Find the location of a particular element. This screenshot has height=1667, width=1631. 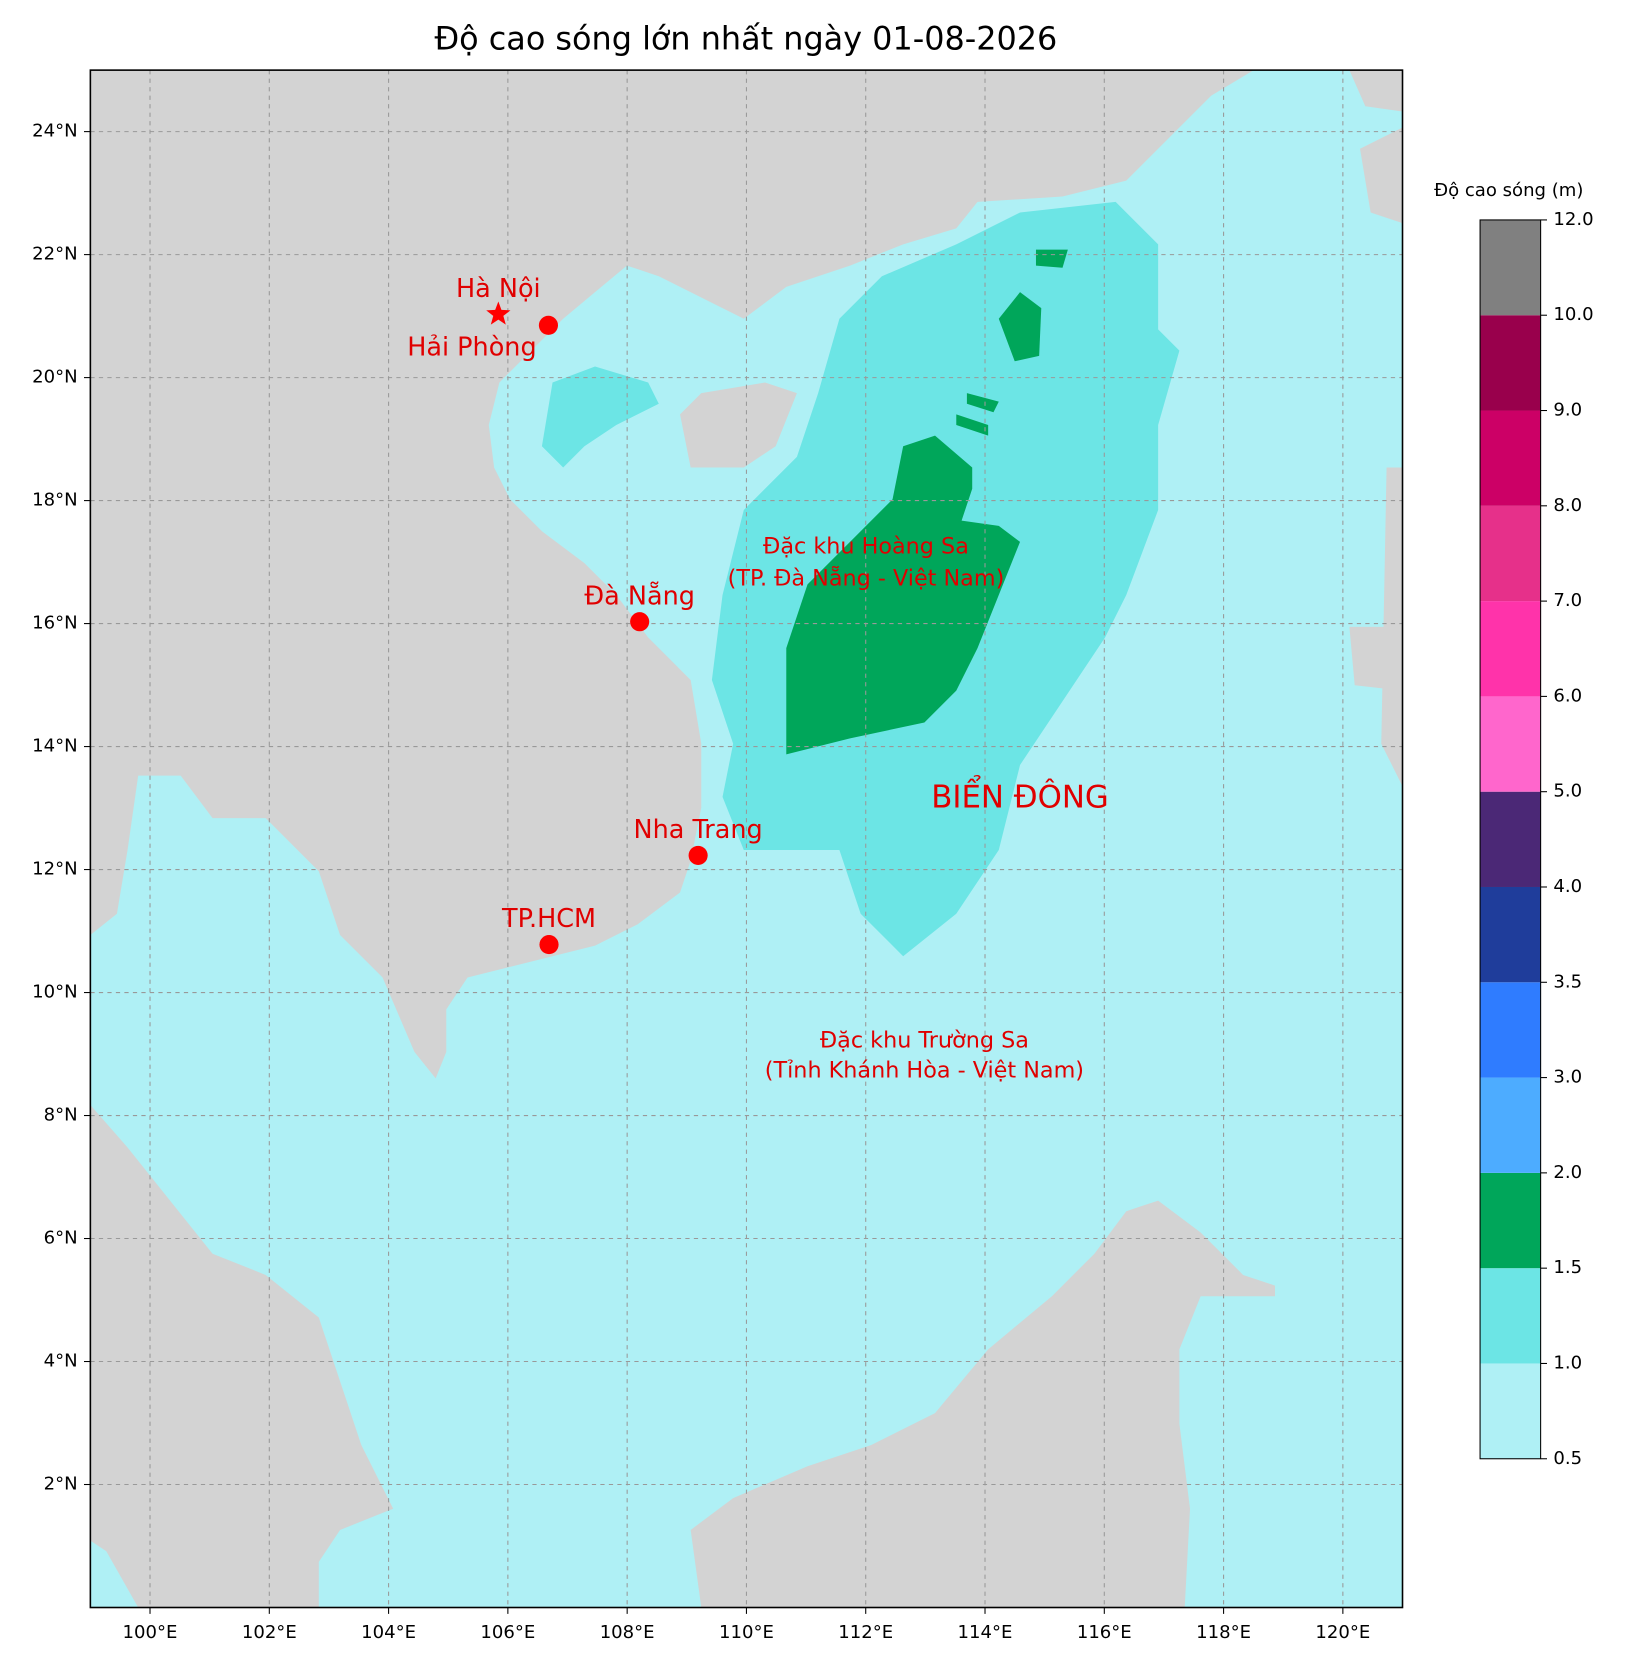

x-tick-label: 104°E is located at coordinates (388, 1632).